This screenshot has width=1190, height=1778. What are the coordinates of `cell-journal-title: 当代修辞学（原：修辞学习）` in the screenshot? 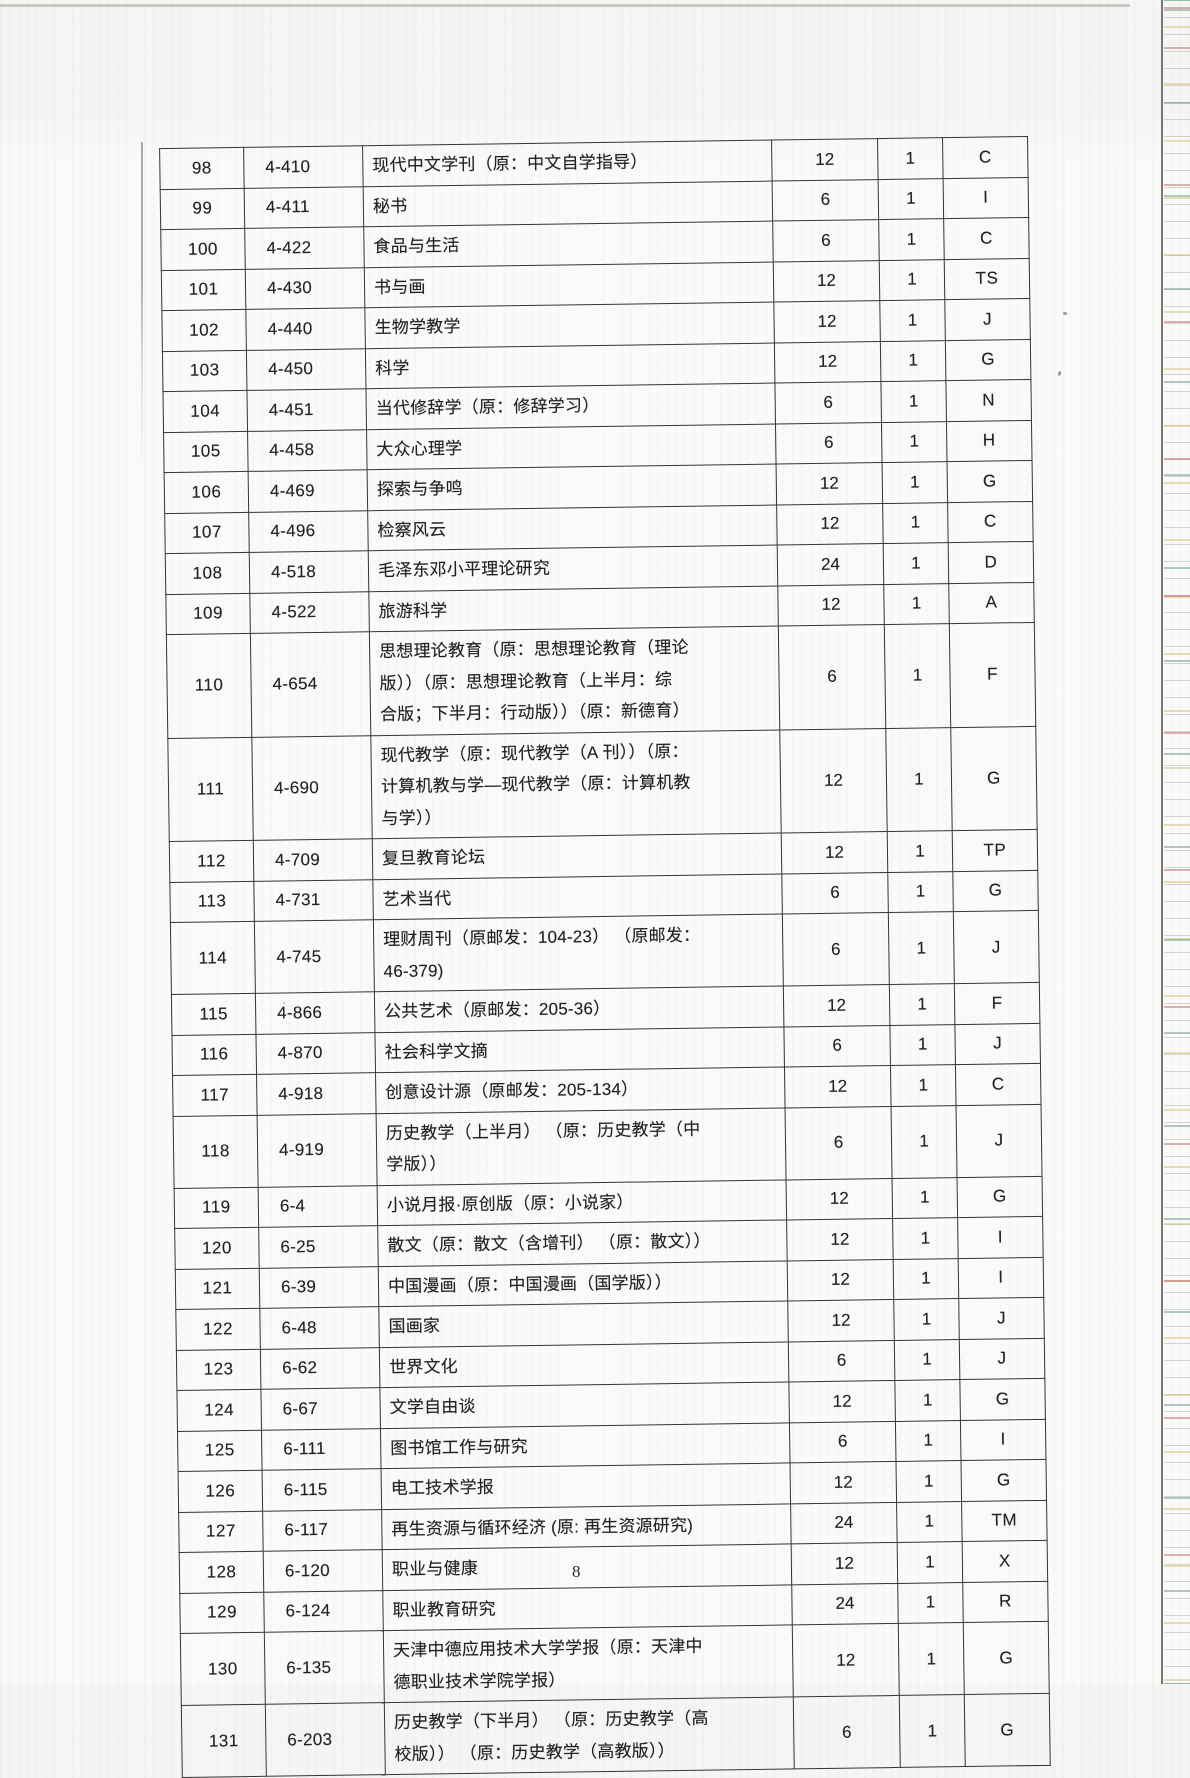 It's located at (570, 406).